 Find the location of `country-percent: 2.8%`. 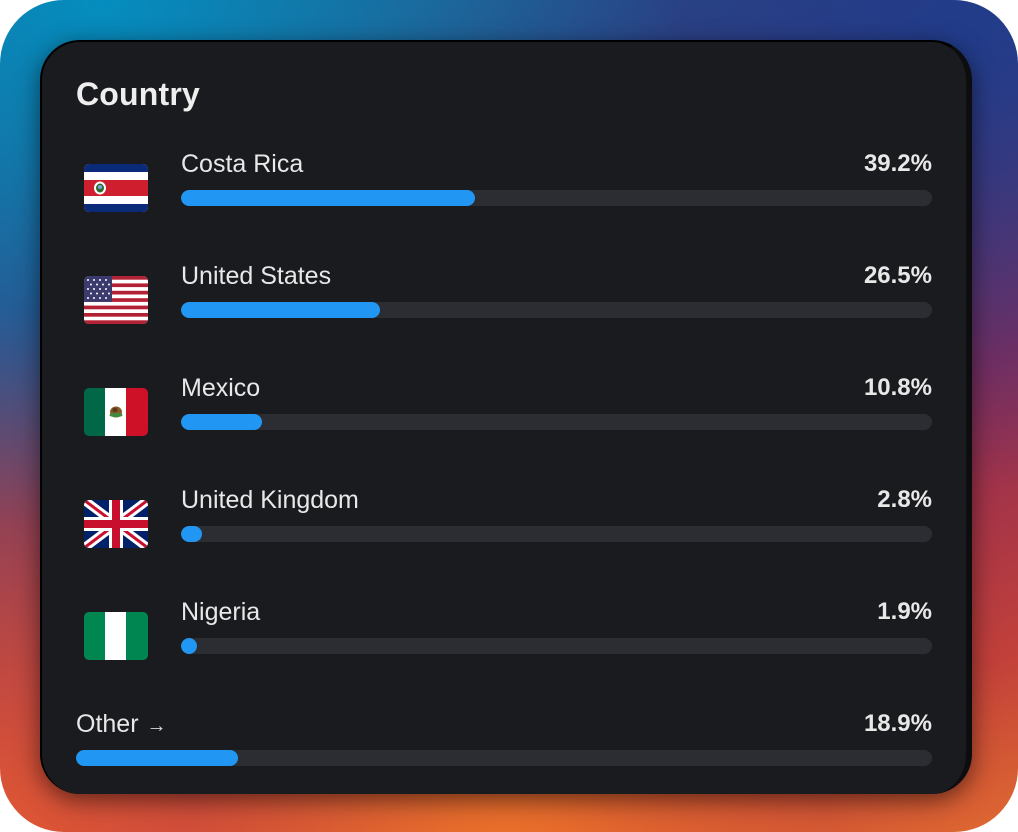

country-percent: 2.8% is located at coordinates (904, 499).